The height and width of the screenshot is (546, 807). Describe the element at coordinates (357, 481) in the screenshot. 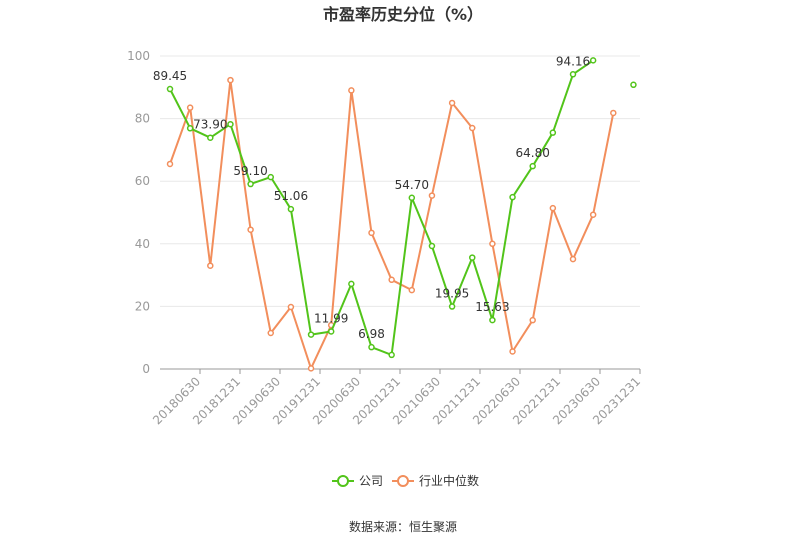

I see `legend-item-company: 公司` at that location.